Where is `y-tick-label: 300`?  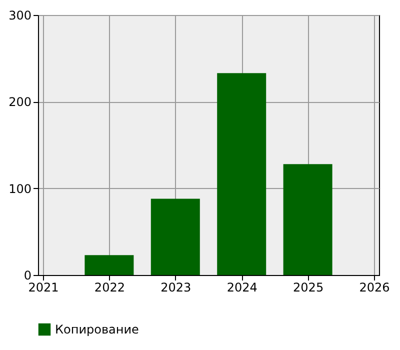
y-tick-label: 300 is located at coordinates (20, 15).